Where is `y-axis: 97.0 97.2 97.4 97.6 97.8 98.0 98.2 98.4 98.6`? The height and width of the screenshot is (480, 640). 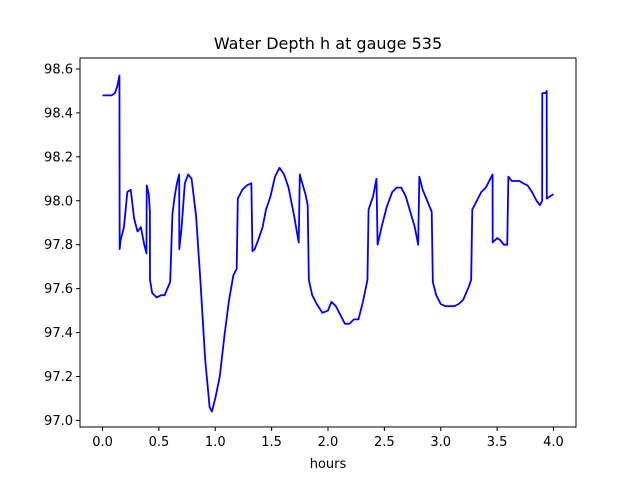
y-axis: 97.0 97.2 97.4 97.6 97.8 98.0 98.2 98.4 98.6 is located at coordinates (62, 245).